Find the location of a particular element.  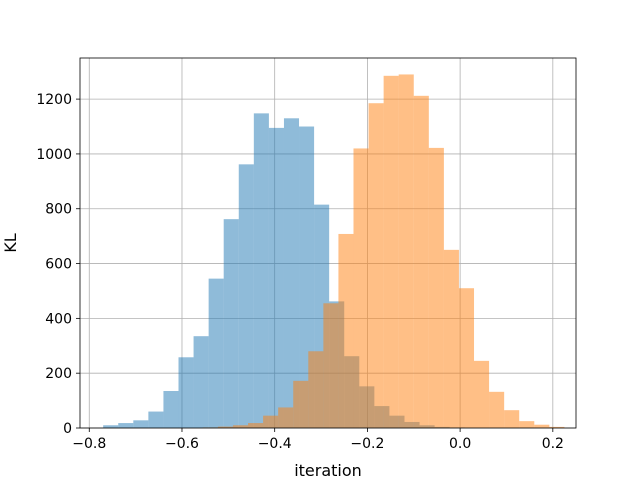

x-tick-label: 0.2 is located at coordinates (553, 444).